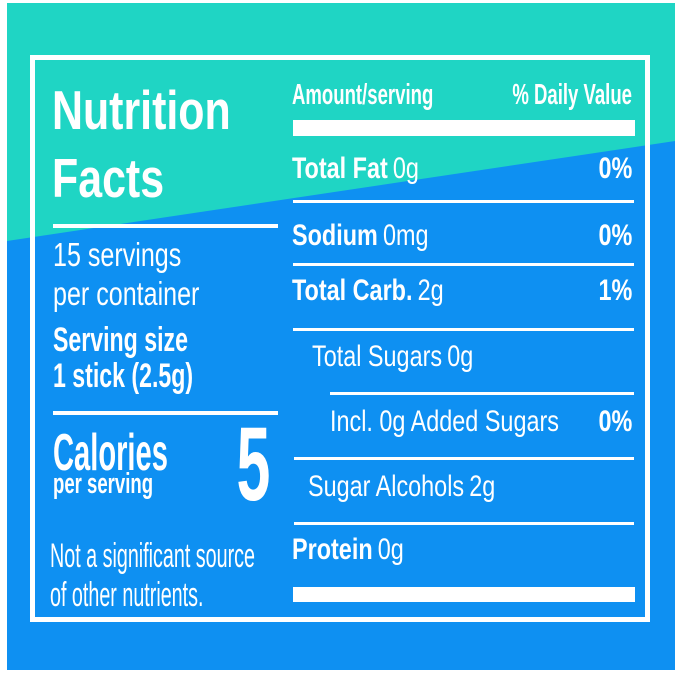 The height and width of the screenshot is (679, 679). Describe the element at coordinates (405, 168) in the screenshot. I see `row-total-fat-amount: 0g` at that location.